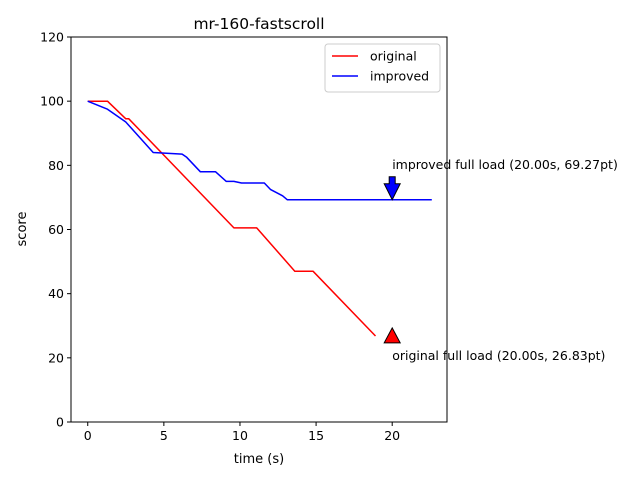 The image size is (640, 480). What do you see at coordinates (60, 422) in the screenshot?
I see `y-tick-label: 0` at bounding box center [60, 422].